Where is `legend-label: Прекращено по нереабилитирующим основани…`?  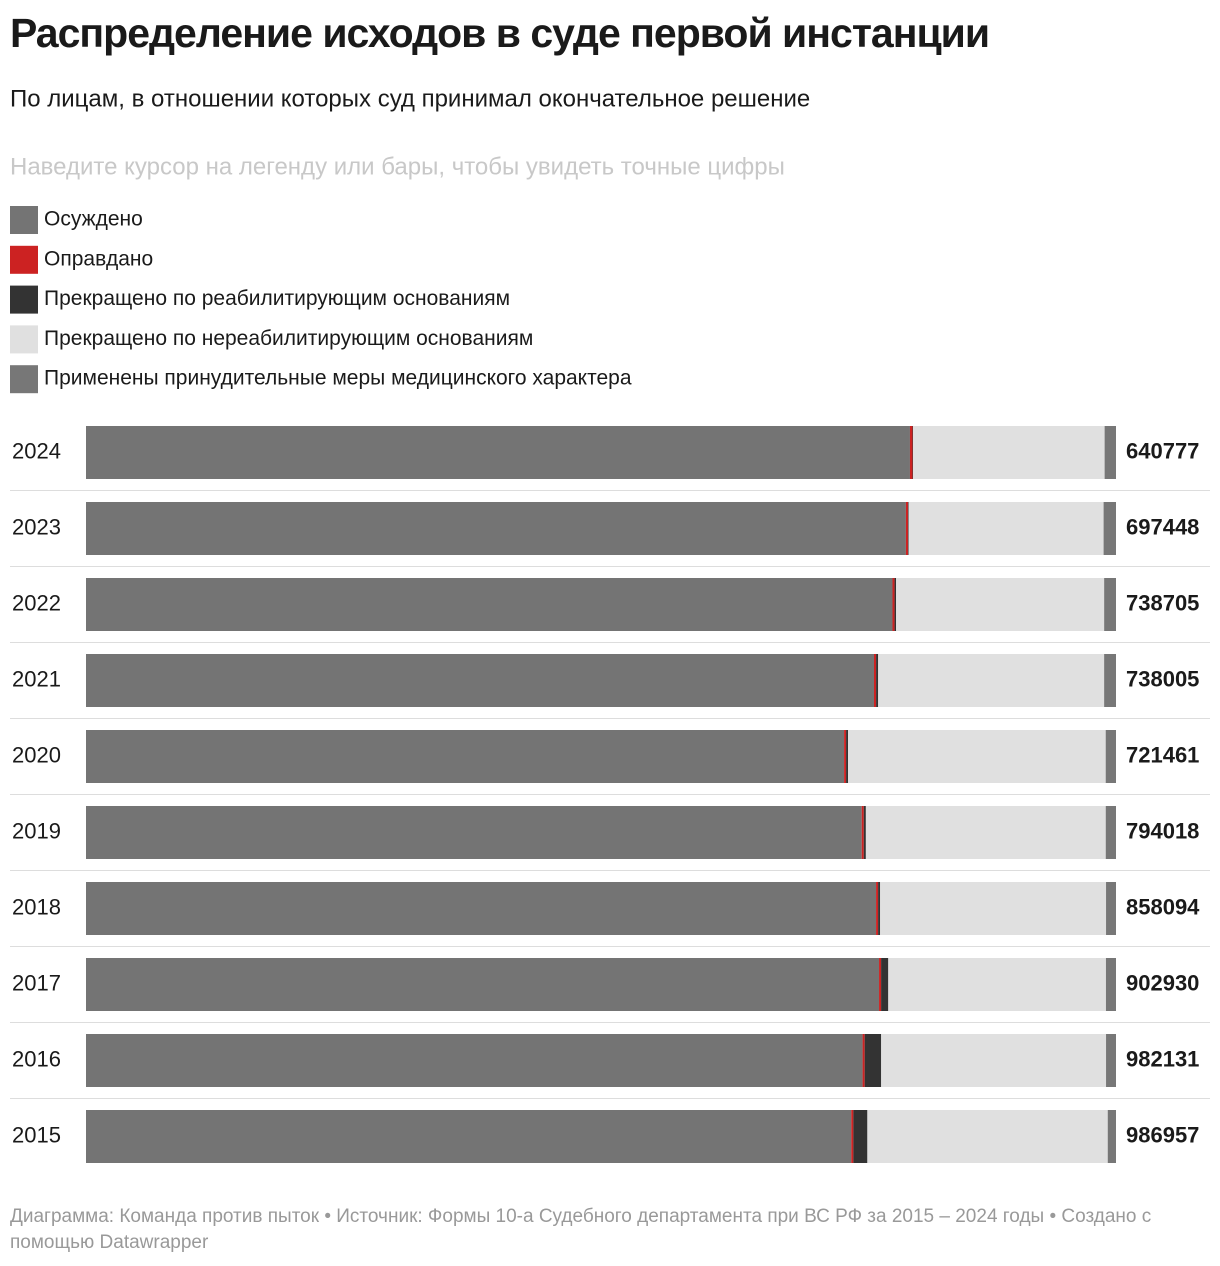 legend-label: Прекращено по нереабилитирующим основани… is located at coordinates (288, 338).